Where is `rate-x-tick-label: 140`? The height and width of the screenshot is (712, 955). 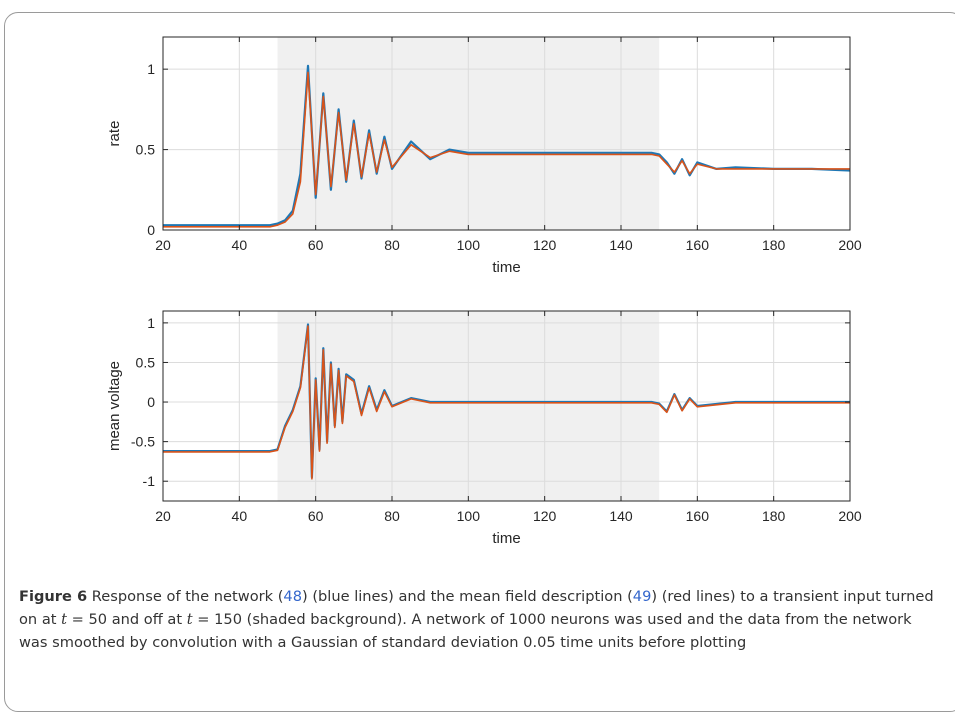
rate-x-tick-label: 140 is located at coordinates (621, 245).